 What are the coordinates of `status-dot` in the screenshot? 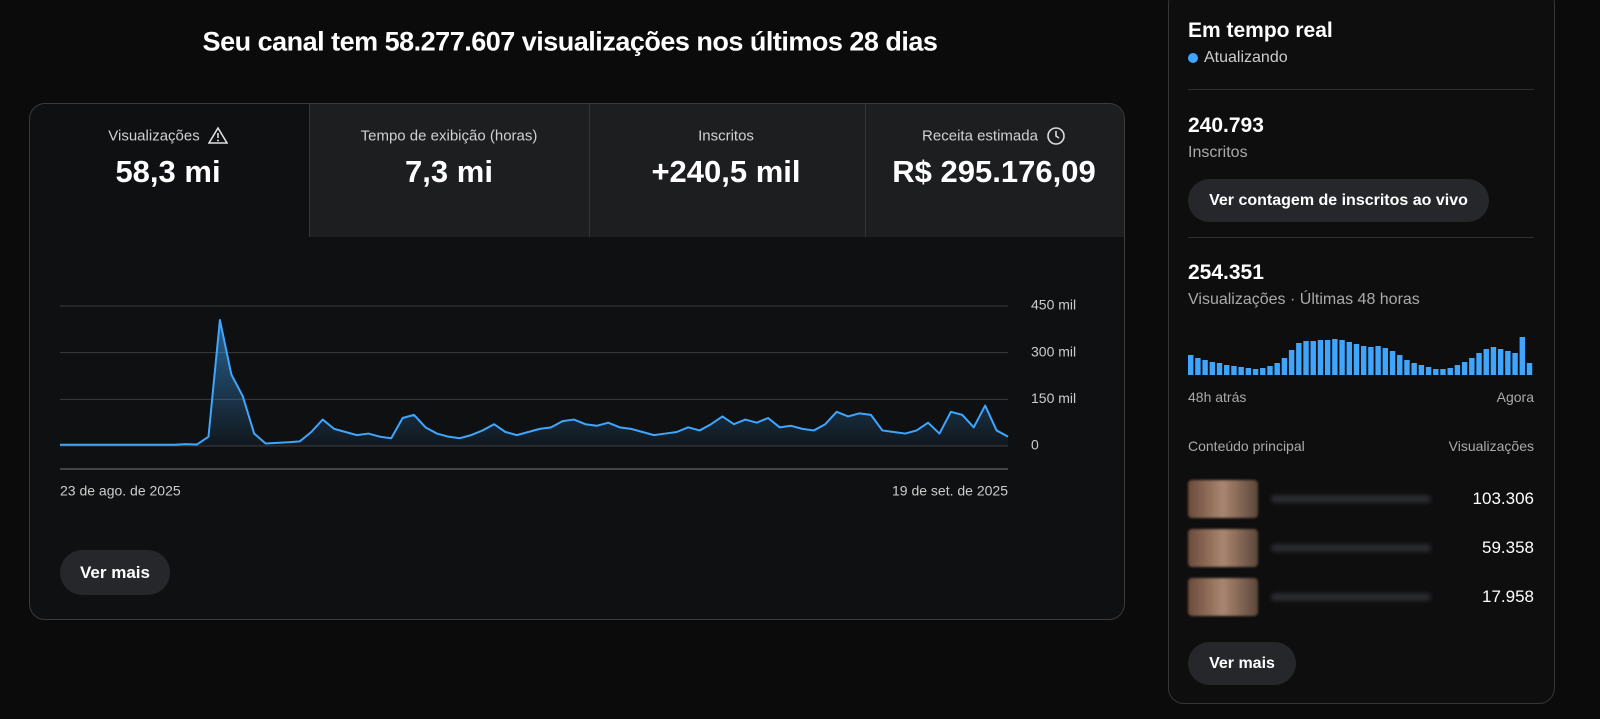 It's located at (1193, 58).